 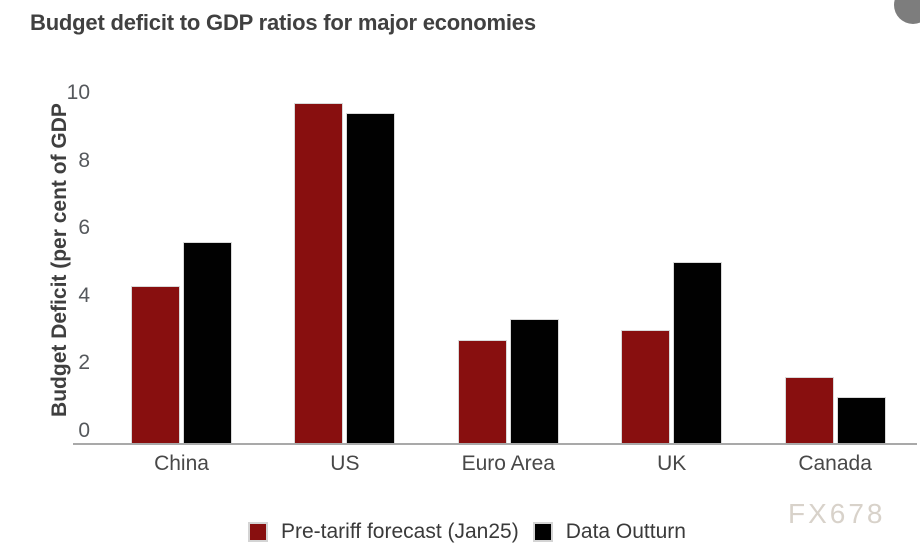 What do you see at coordinates (84, 430) in the screenshot?
I see `y-tick-label: 0` at bounding box center [84, 430].